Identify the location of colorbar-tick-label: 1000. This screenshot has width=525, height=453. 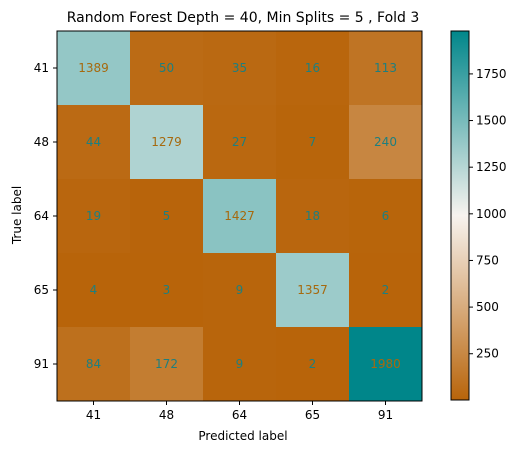
(491, 214).